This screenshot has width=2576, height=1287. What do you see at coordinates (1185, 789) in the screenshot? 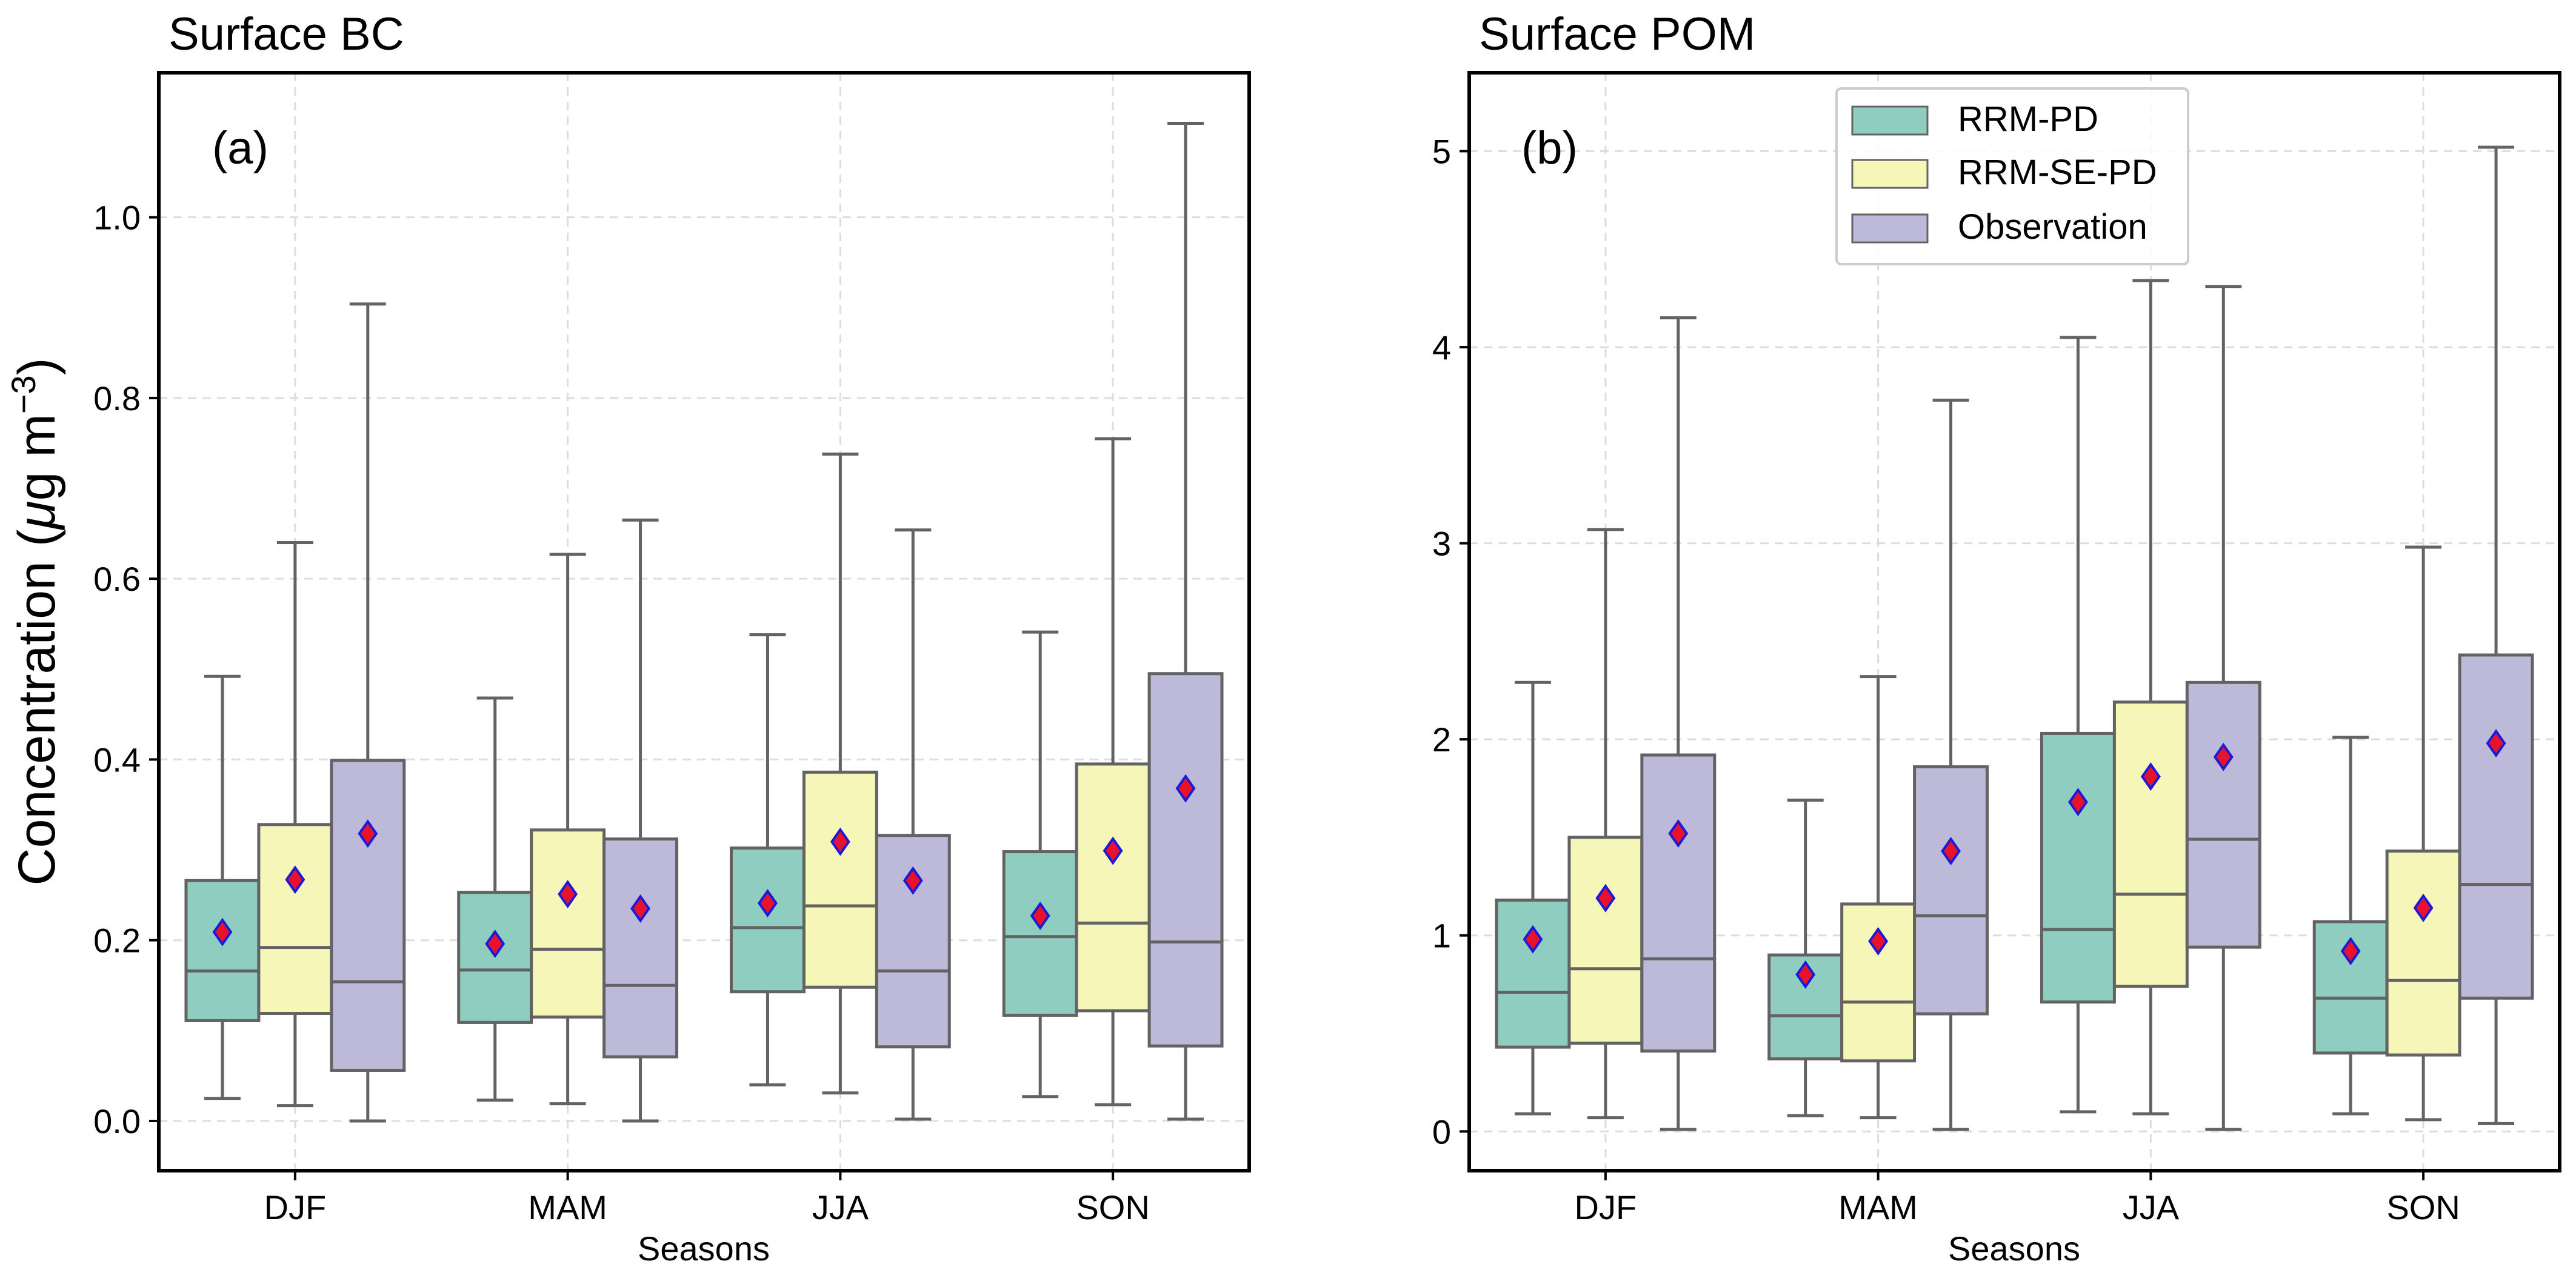
I see `panel-a-son-observation-mean-marker` at bounding box center [1185, 789].